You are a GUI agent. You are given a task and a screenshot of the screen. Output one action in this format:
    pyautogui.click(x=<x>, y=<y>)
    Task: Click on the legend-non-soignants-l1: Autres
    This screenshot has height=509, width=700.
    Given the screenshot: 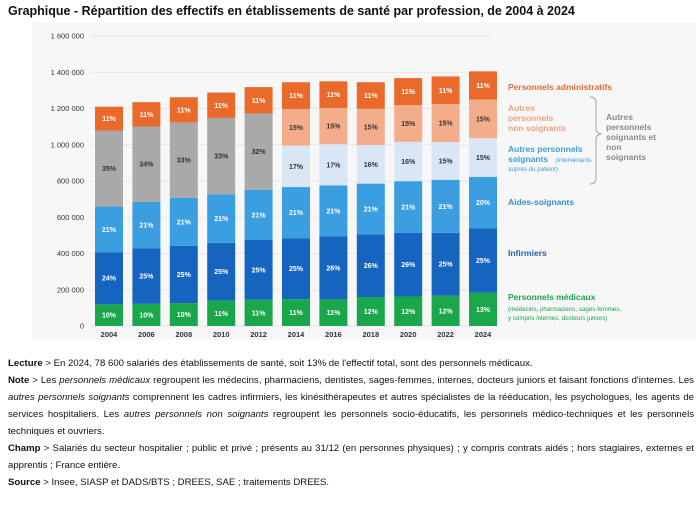 What is the action you would take?
    pyautogui.click(x=521, y=108)
    